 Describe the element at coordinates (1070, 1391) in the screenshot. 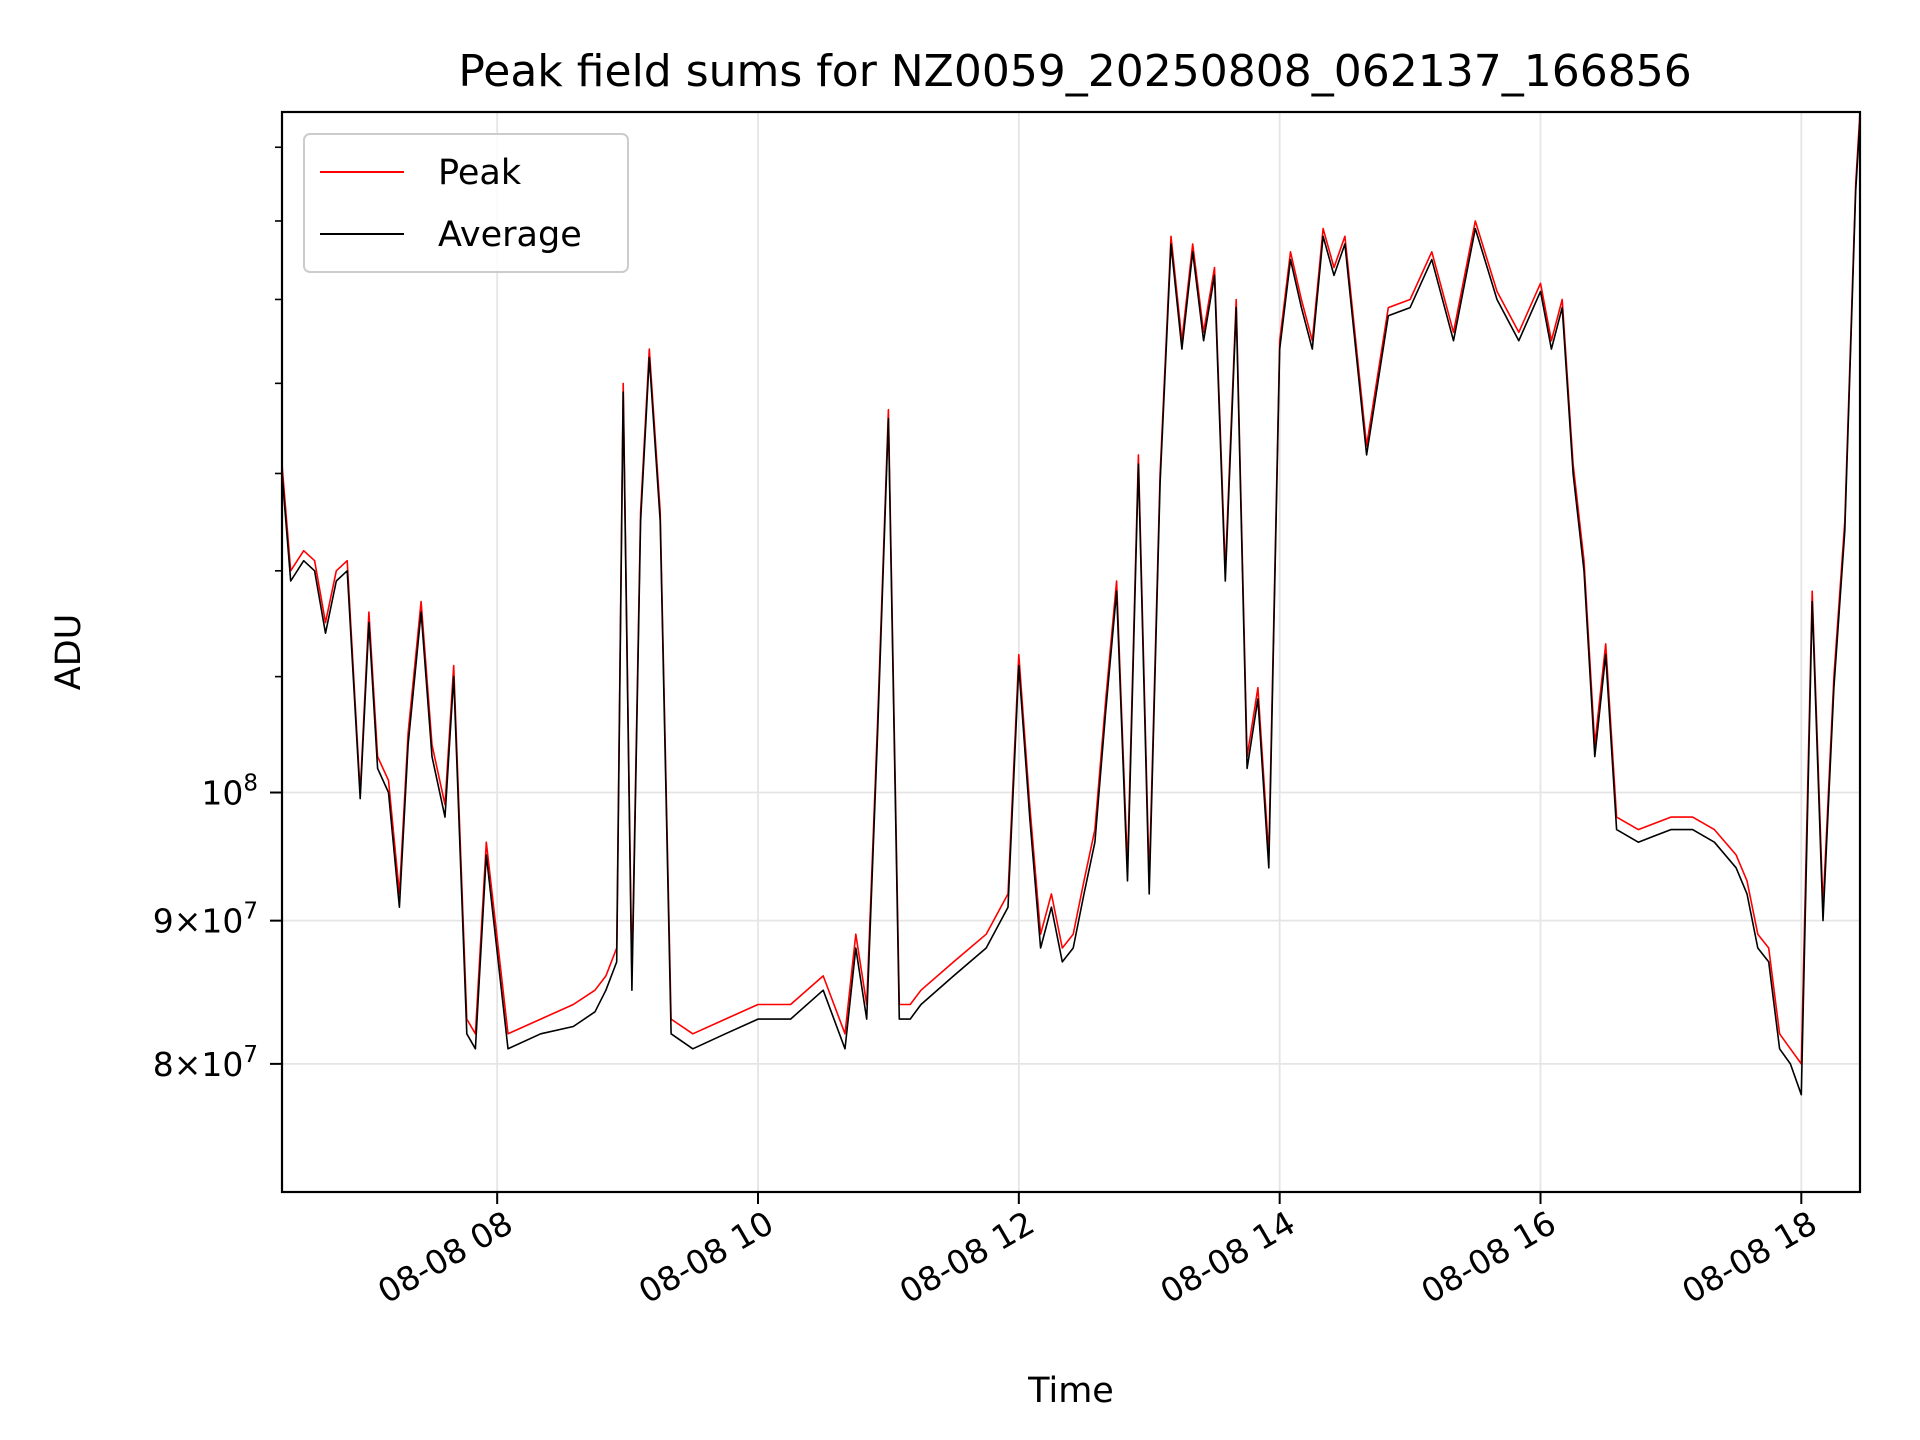

I see `x-axis-title: Time` at that location.